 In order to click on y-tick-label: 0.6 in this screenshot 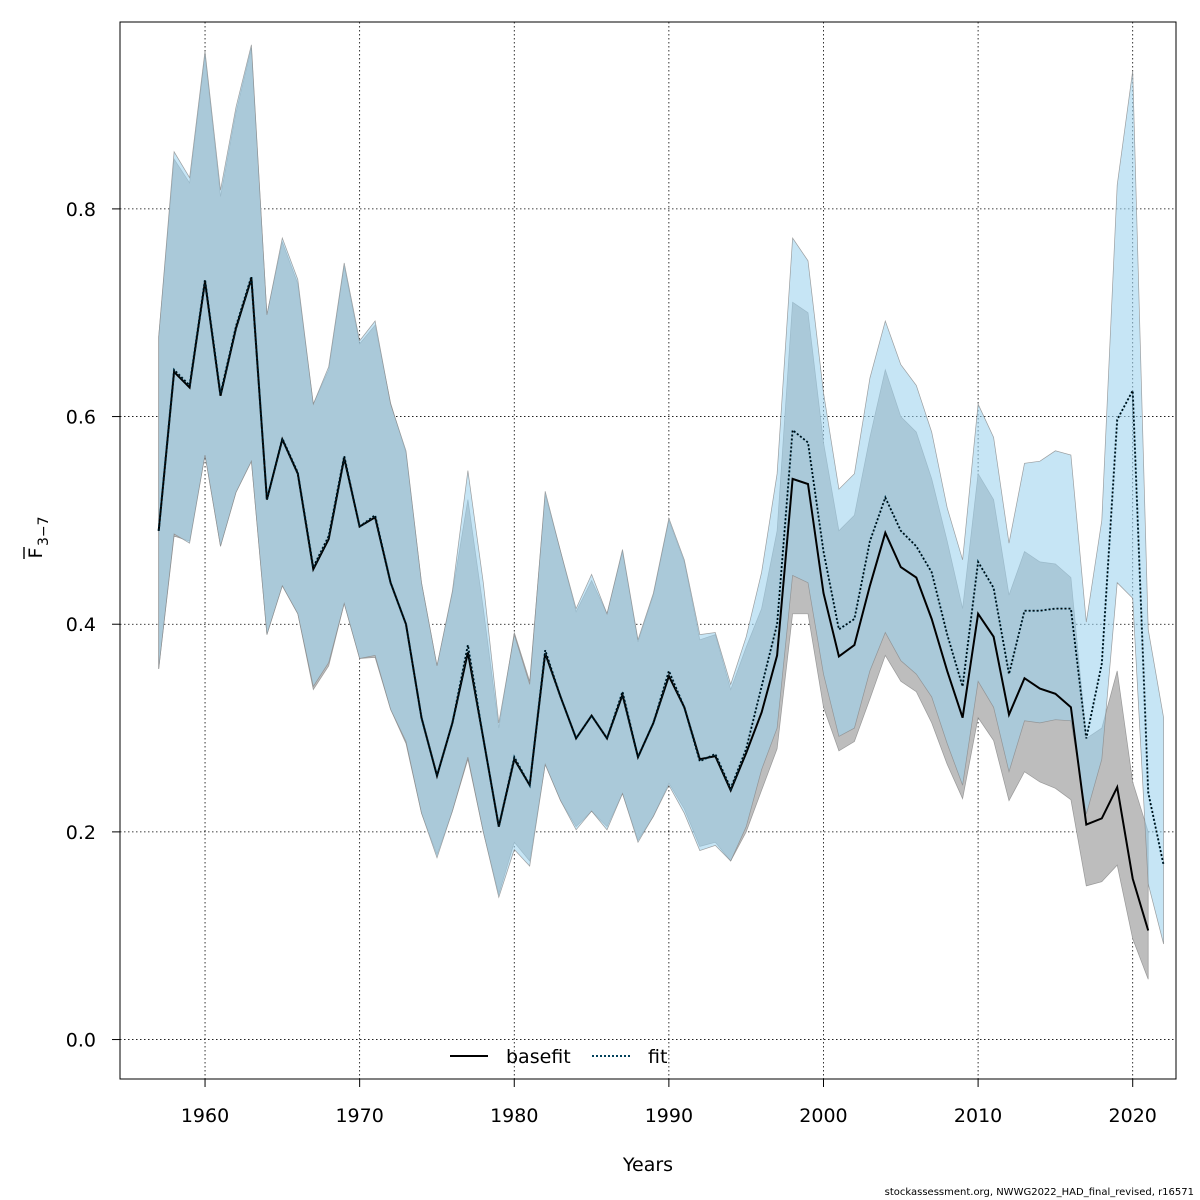, I will do `click(81, 418)`.